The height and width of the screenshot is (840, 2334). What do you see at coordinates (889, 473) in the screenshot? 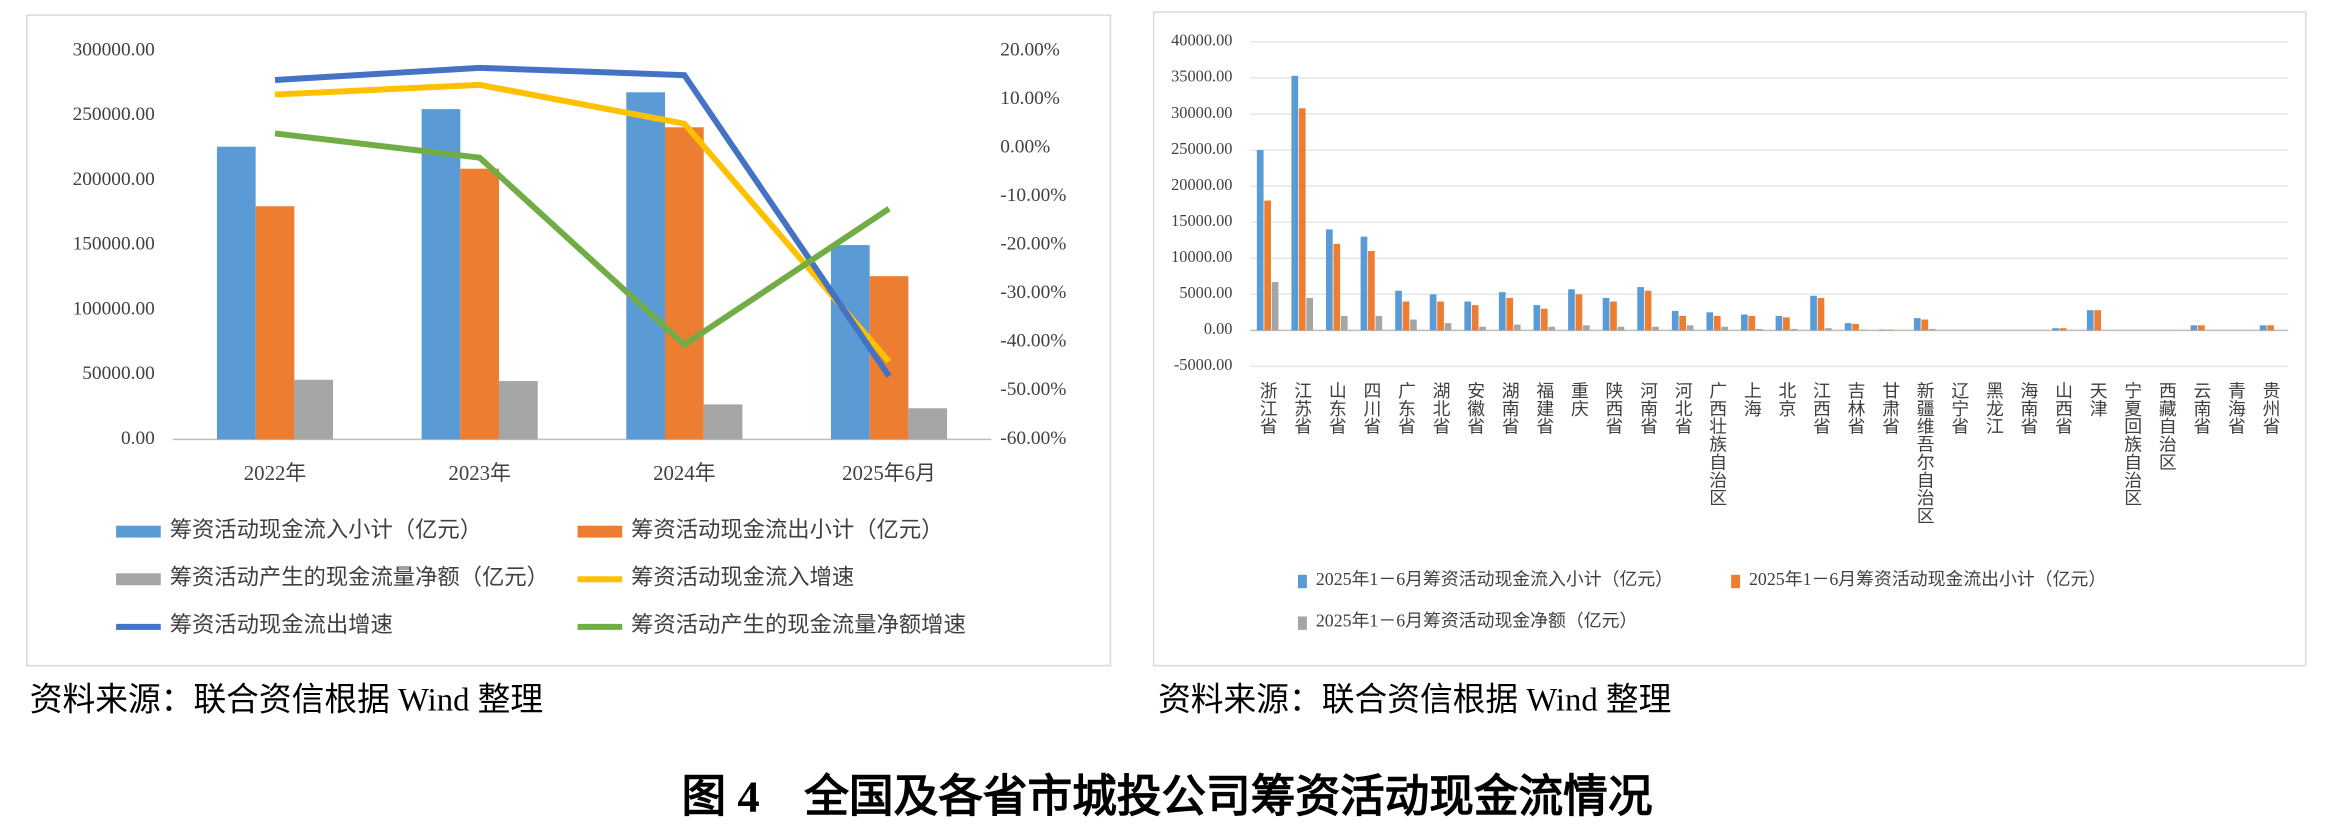
I see `x-tick-label: 2025年6月` at bounding box center [889, 473].